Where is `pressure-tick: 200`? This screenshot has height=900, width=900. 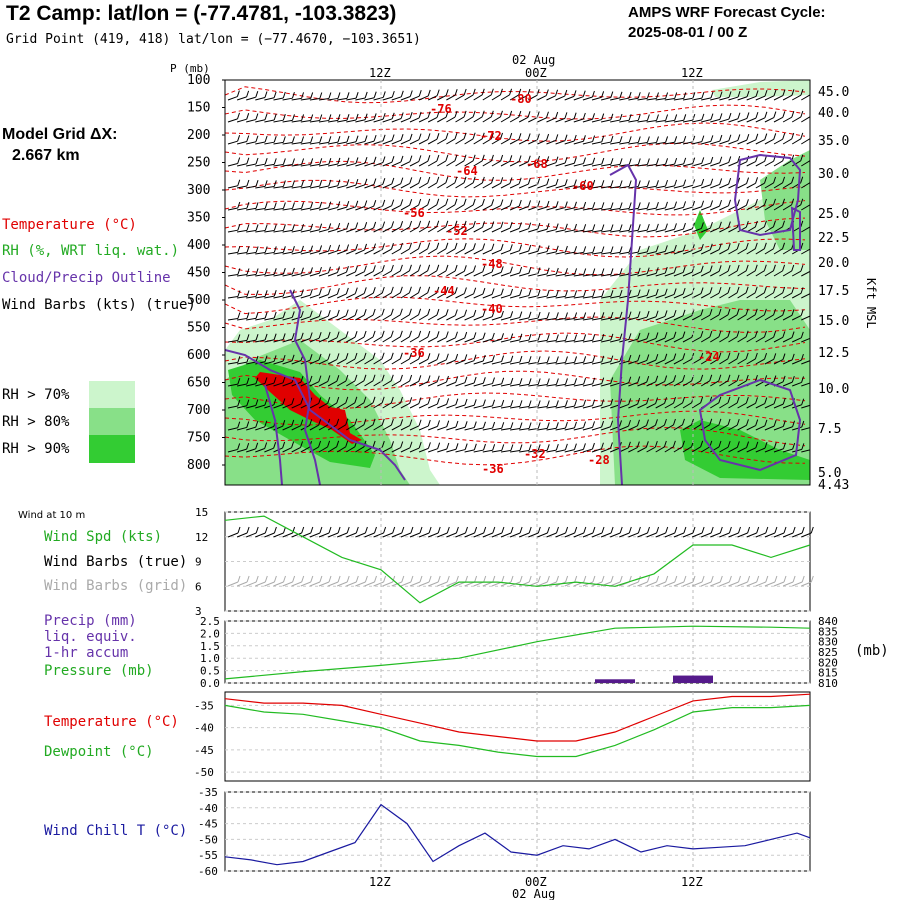 pressure-tick: 200 is located at coordinates (198, 135).